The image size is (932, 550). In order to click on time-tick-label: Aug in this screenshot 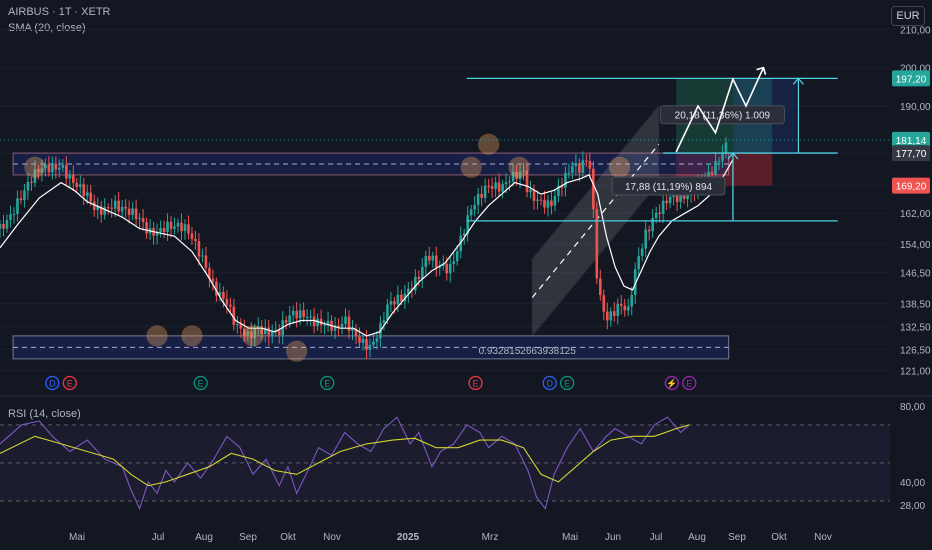, I will do `click(697, 537)`.